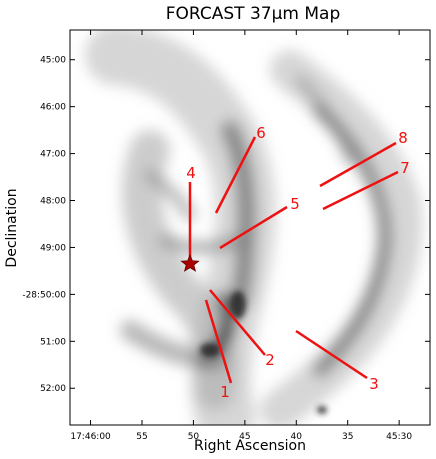  I want to click on chart-title: FORCAST 37μm Map, so click(253, 14).